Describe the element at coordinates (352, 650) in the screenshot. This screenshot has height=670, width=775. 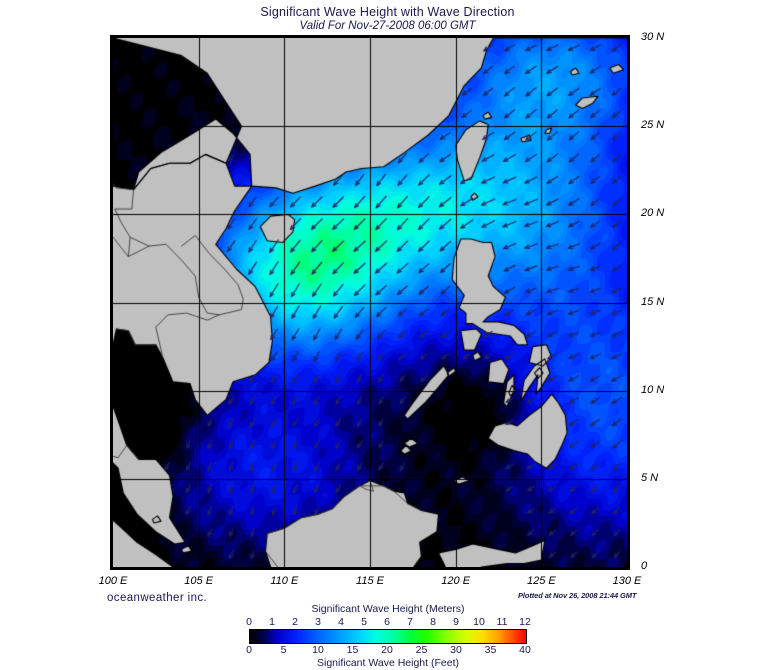
I see `colorbar-tick-feet: 15` at that location.